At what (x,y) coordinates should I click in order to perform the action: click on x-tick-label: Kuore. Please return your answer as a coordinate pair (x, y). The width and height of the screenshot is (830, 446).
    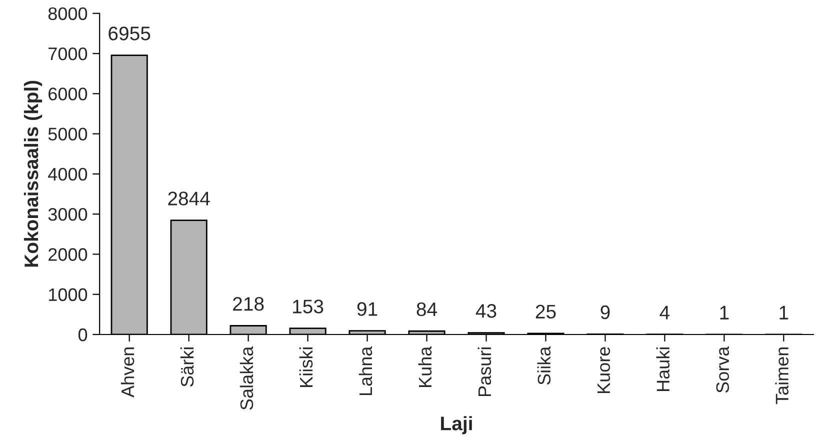
    Looking at the image, I should click on (603, 370).